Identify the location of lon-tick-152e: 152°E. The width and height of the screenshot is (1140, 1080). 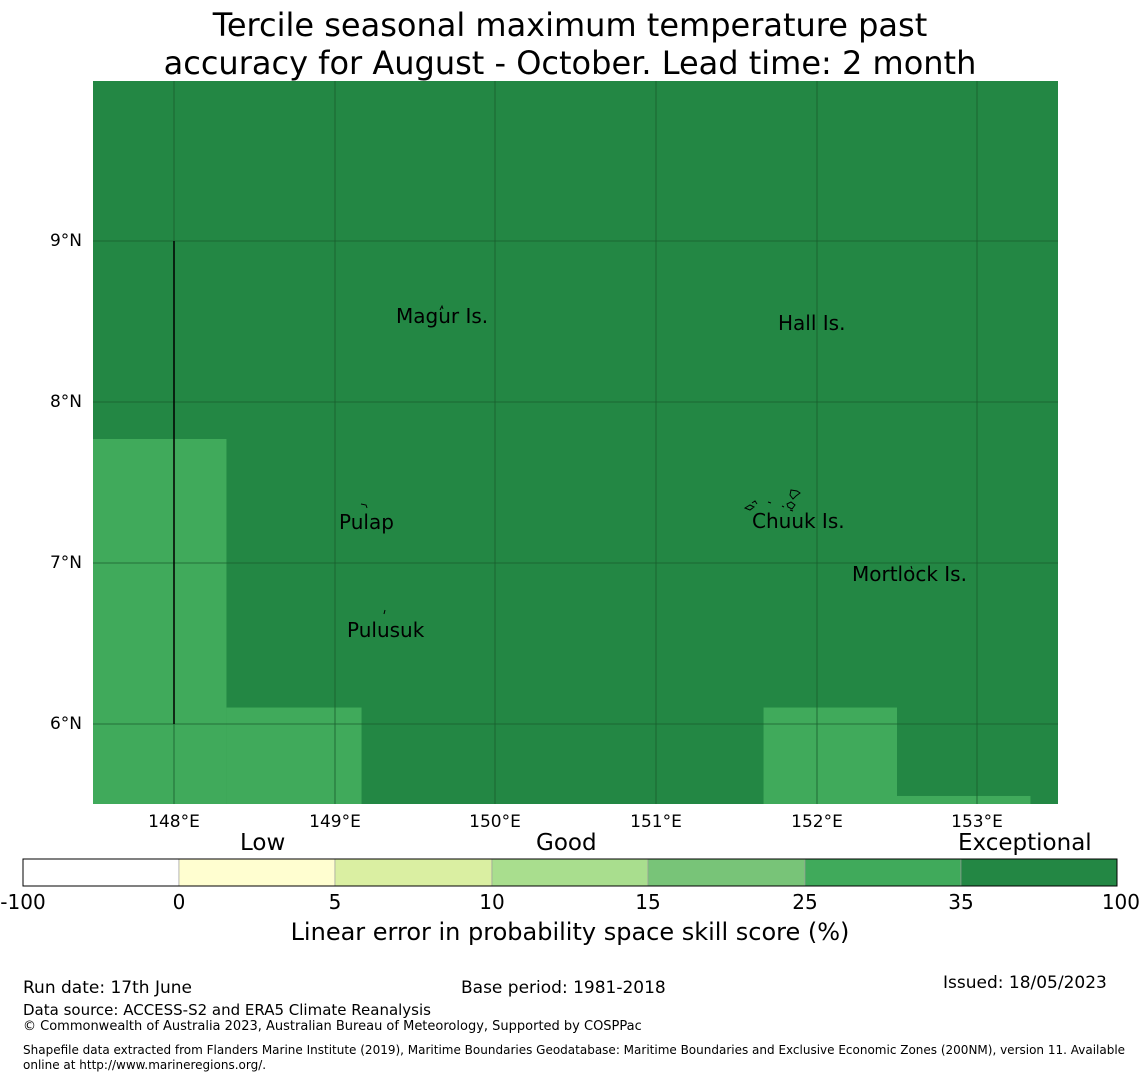
(817, 822).